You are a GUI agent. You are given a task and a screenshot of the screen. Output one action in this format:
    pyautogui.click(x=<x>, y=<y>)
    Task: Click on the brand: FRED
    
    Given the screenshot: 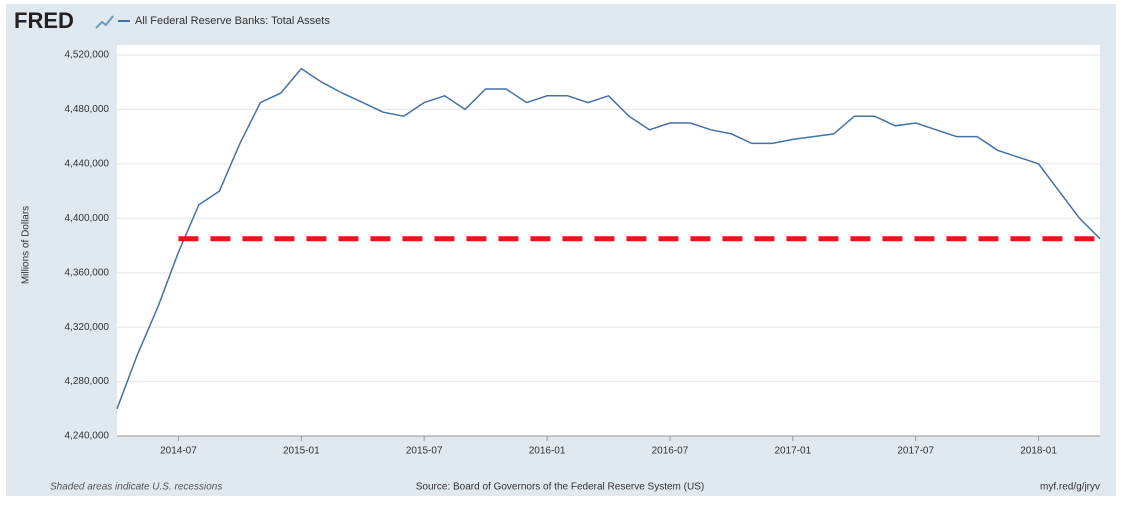 What is the action you would take?
    pyautogui.click(x=44, y=20)
    